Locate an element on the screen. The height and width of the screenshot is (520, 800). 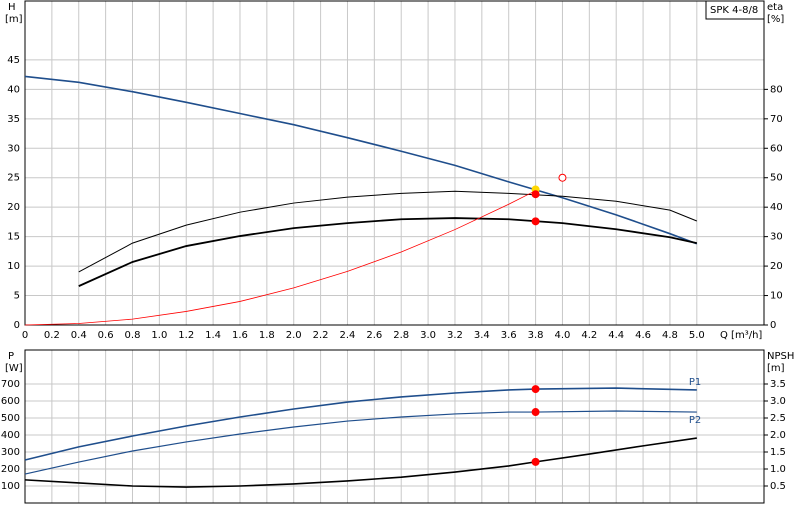
x-tick-label: 1.6 is located at coordinates (240, 335).